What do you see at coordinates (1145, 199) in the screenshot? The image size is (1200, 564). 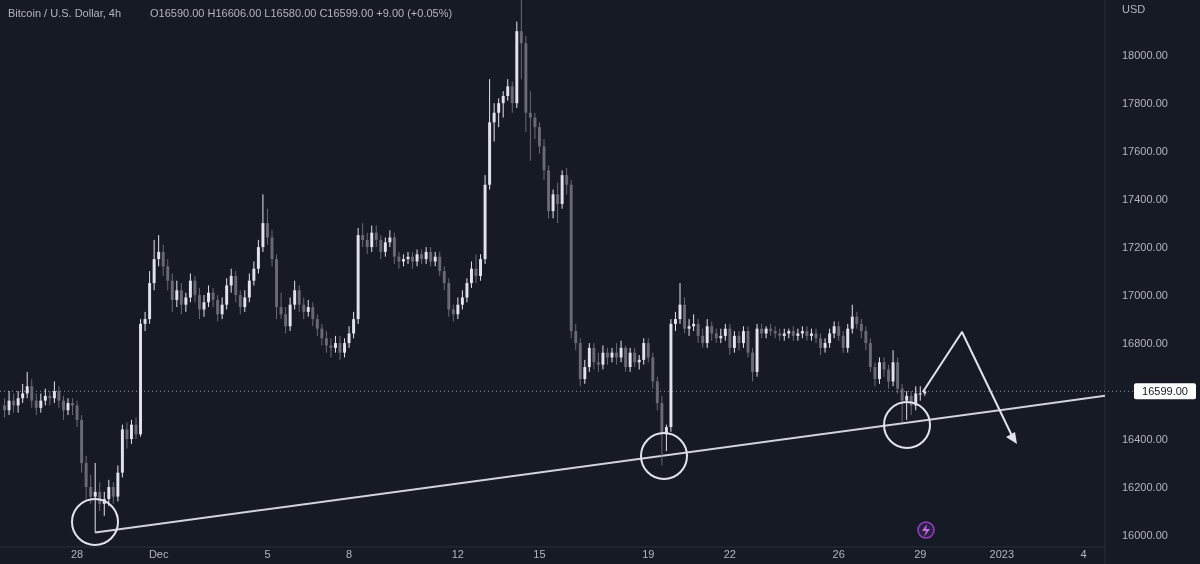 I see `y-tick-label: 17400.00` at bounding box center [1145, 199].